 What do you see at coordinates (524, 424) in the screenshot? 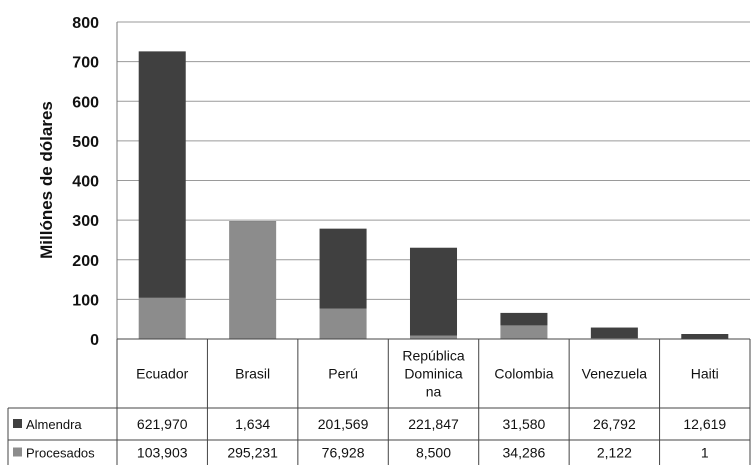
I see `data-label: 31,580` at bounding box center [524, 424].